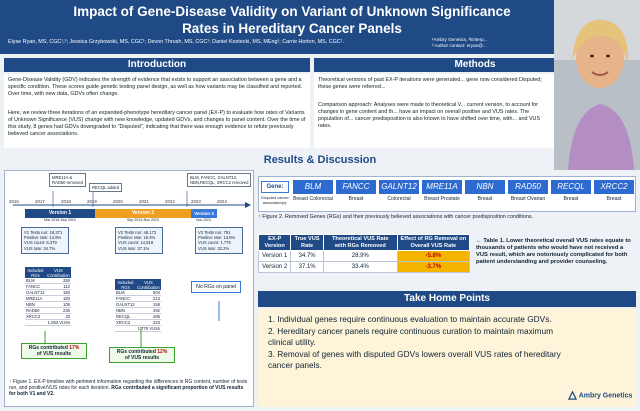 This screenshot has width=640, height=411. Describe the element at coordinates (143, 220) in the screenshot. I see `version-2-dates: Sep 2019-Nov 2023` at that location.